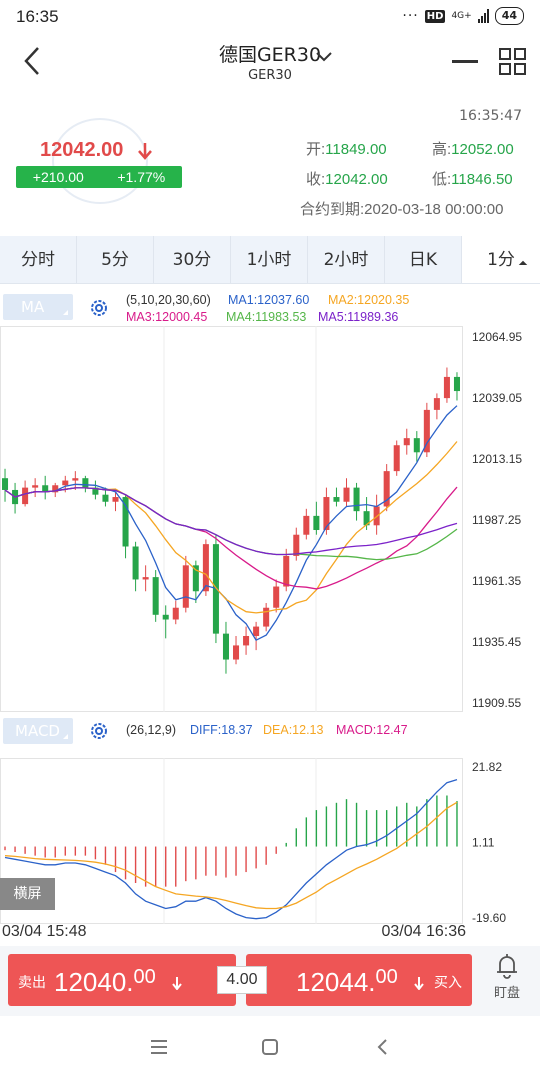  I want to click on menu-icon, so click(159, 1047).